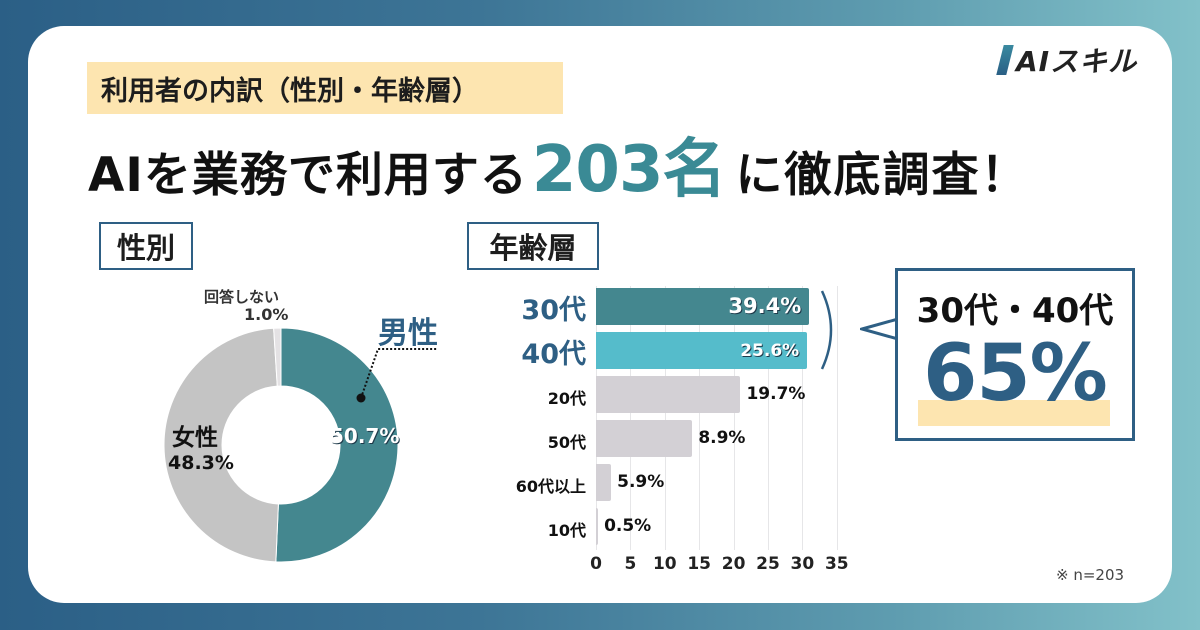 The height and width of the screenshot is (630, 1200). Describe the element at coordinates (664, 564) in the screenshot. I see `x-tick-label: 10` at that location.